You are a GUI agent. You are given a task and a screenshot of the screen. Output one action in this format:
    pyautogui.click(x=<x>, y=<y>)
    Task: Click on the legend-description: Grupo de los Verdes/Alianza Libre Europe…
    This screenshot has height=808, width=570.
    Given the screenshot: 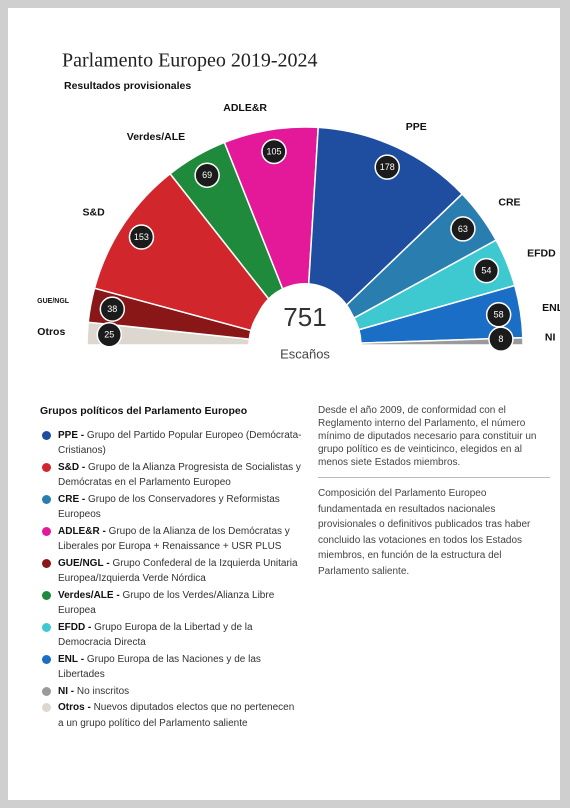 What is the action you would take?
    pyautogui.click(x=166, y=603)
    